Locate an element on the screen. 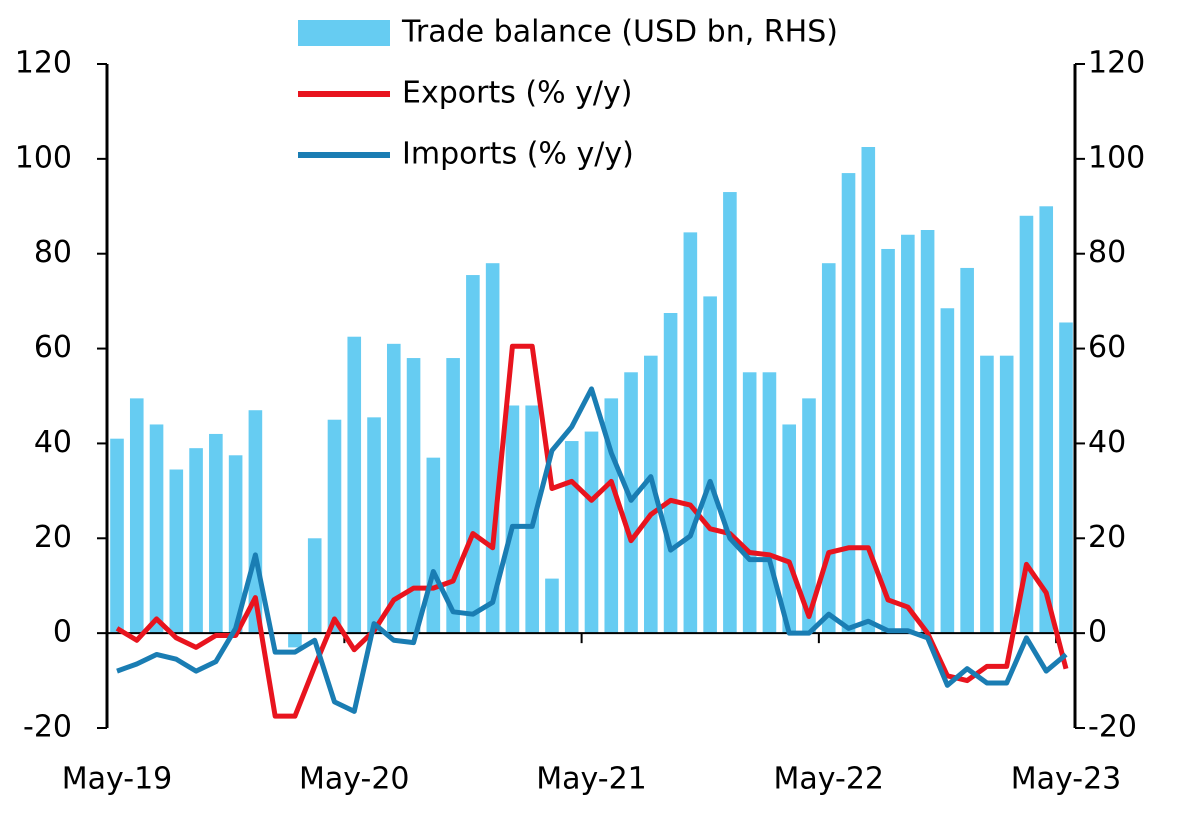 The width and height of the screenshot is (1198, 838). y2-tick-label: -20 is located at coordinates (1112, 727).